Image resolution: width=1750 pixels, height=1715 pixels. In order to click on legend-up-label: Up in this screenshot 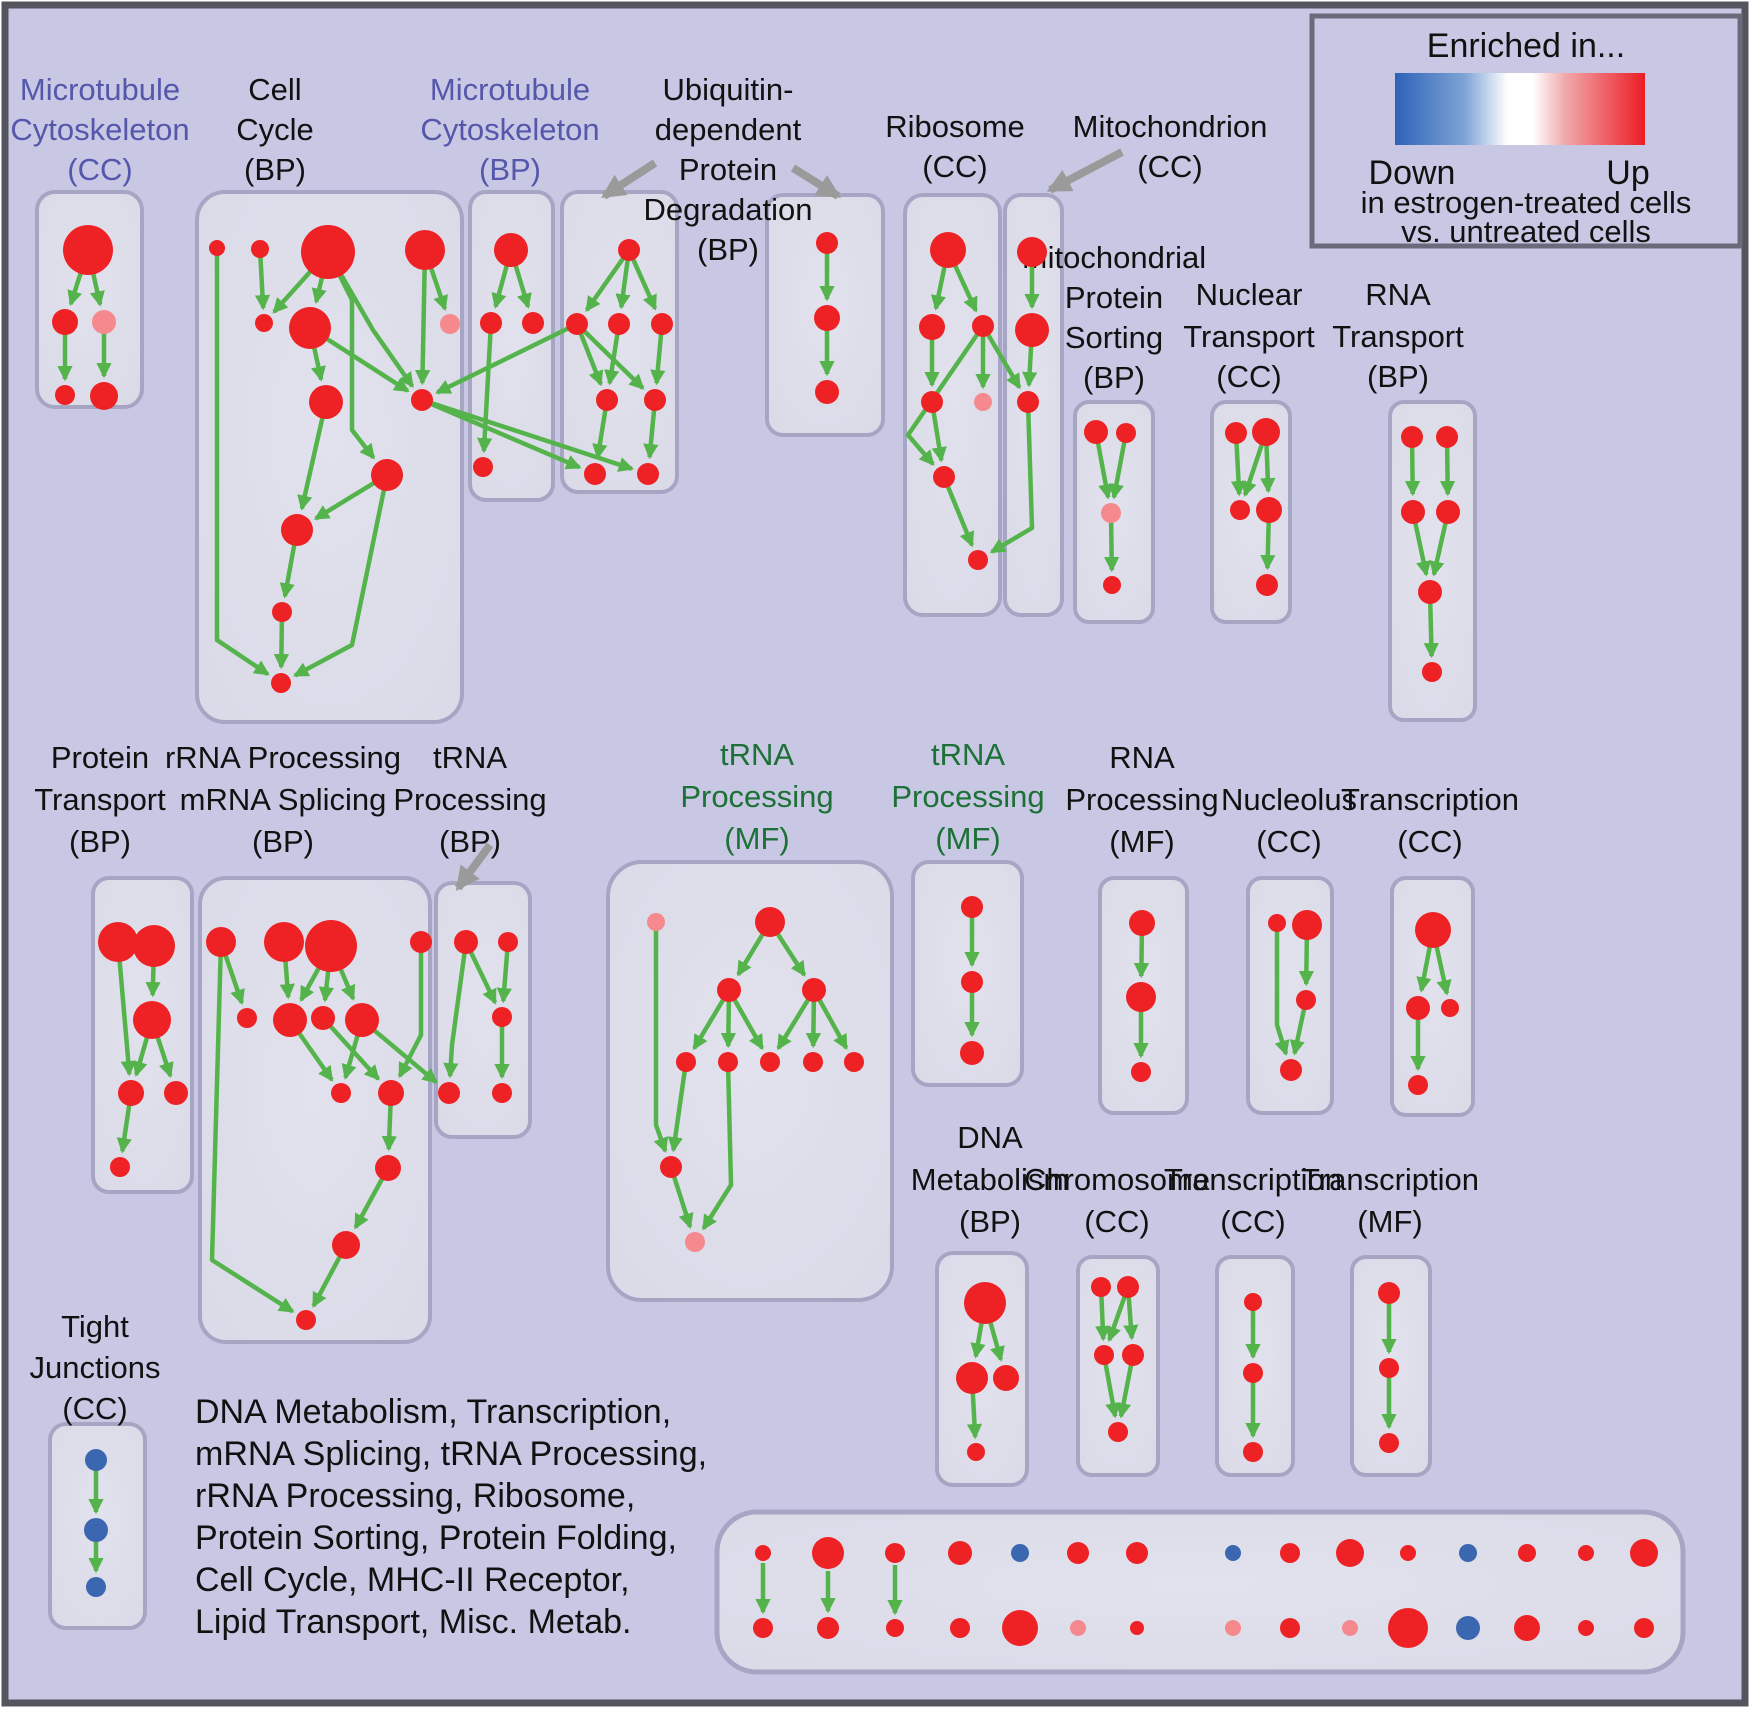, I will do `click(1627, 173)`.